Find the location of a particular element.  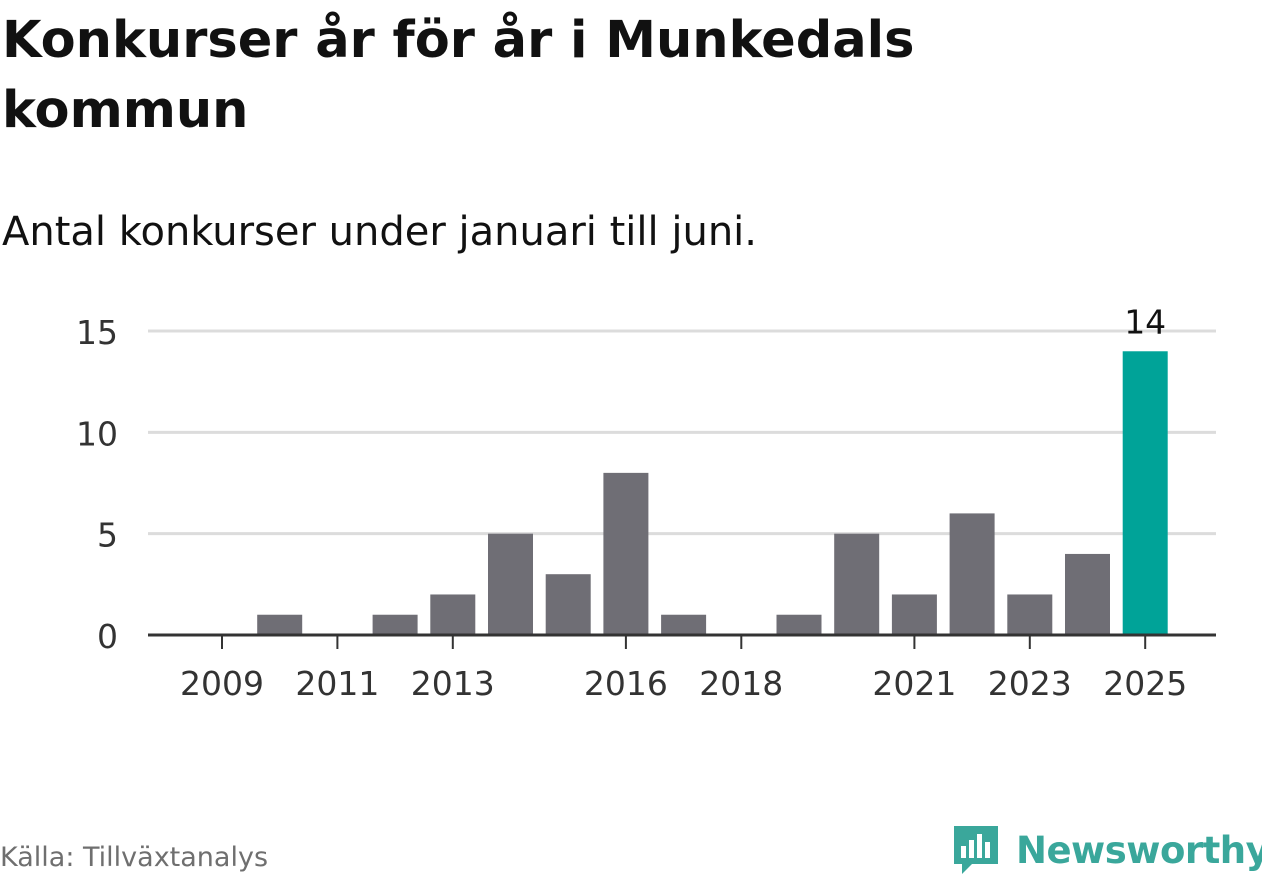

y-tick-label: 15 is located at coordinates (97, 332).